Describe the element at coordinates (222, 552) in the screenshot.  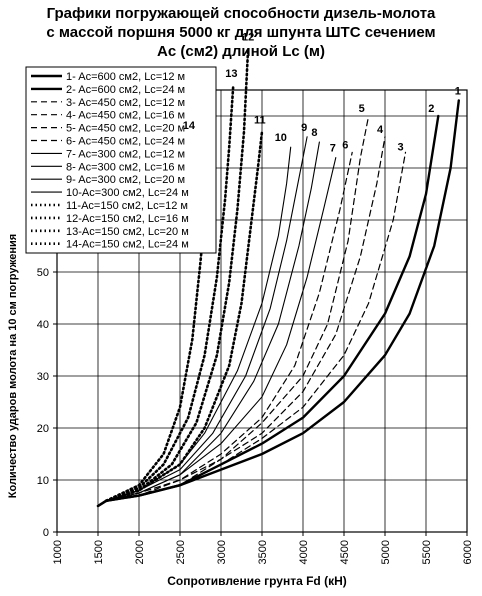
I see `x-tick-label: 3000` at that location.